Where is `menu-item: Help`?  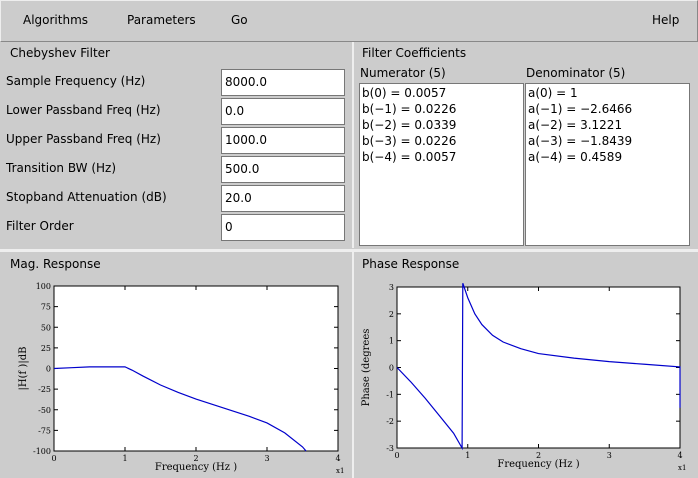
menu-item: Help is located at coordinates (666, 20).